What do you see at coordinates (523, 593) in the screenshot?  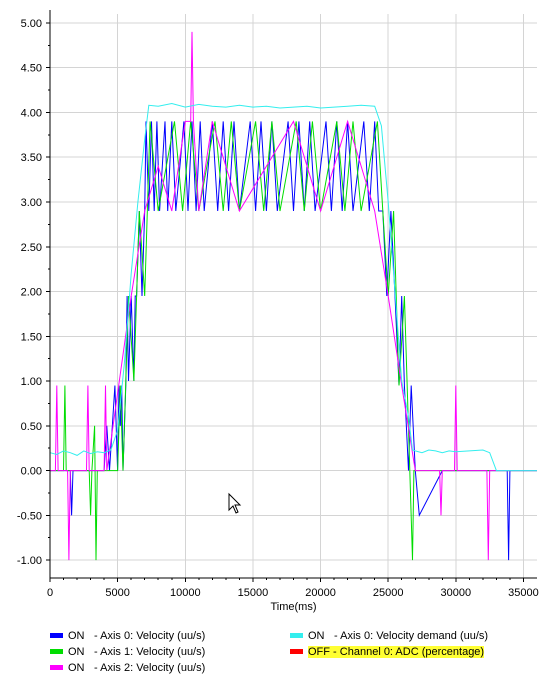 I see `x-tick-label: 35000` at bounding box center [523, 593].